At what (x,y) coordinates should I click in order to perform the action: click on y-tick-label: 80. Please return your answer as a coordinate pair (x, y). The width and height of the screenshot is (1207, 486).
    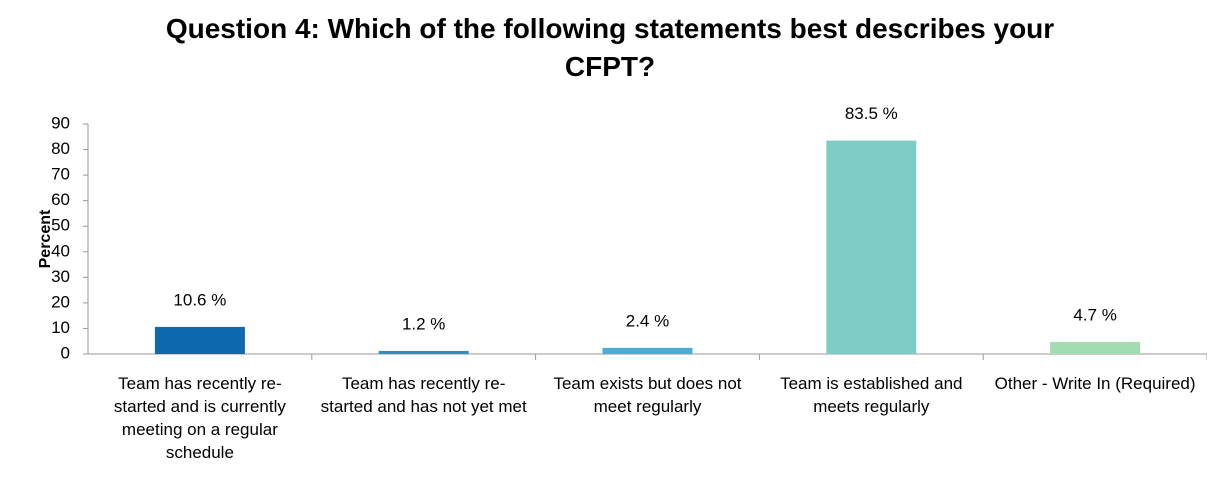
    Looking at the image, I should click on (60, 148).